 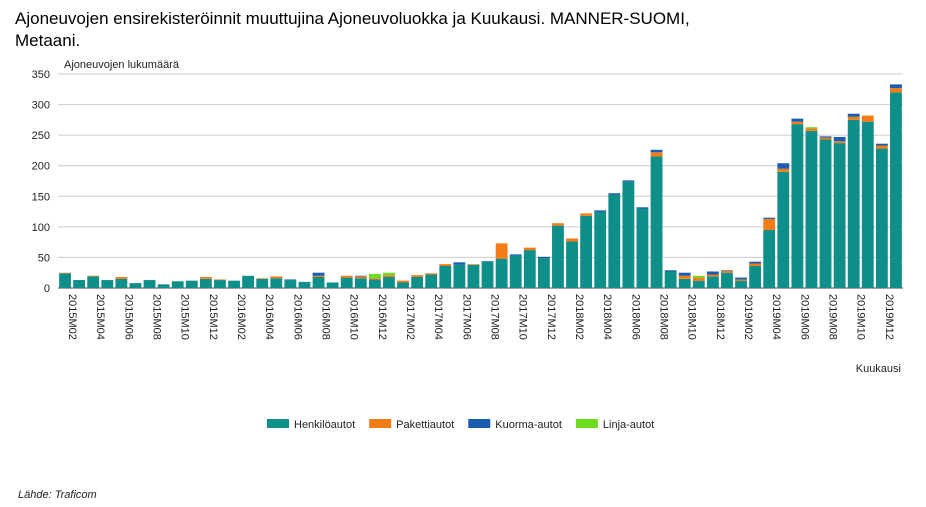 What do you see at coordinates (692, 317) in the screenshot?
I see `x-tick-label: 2018M10` at bounding box center [692, 317].